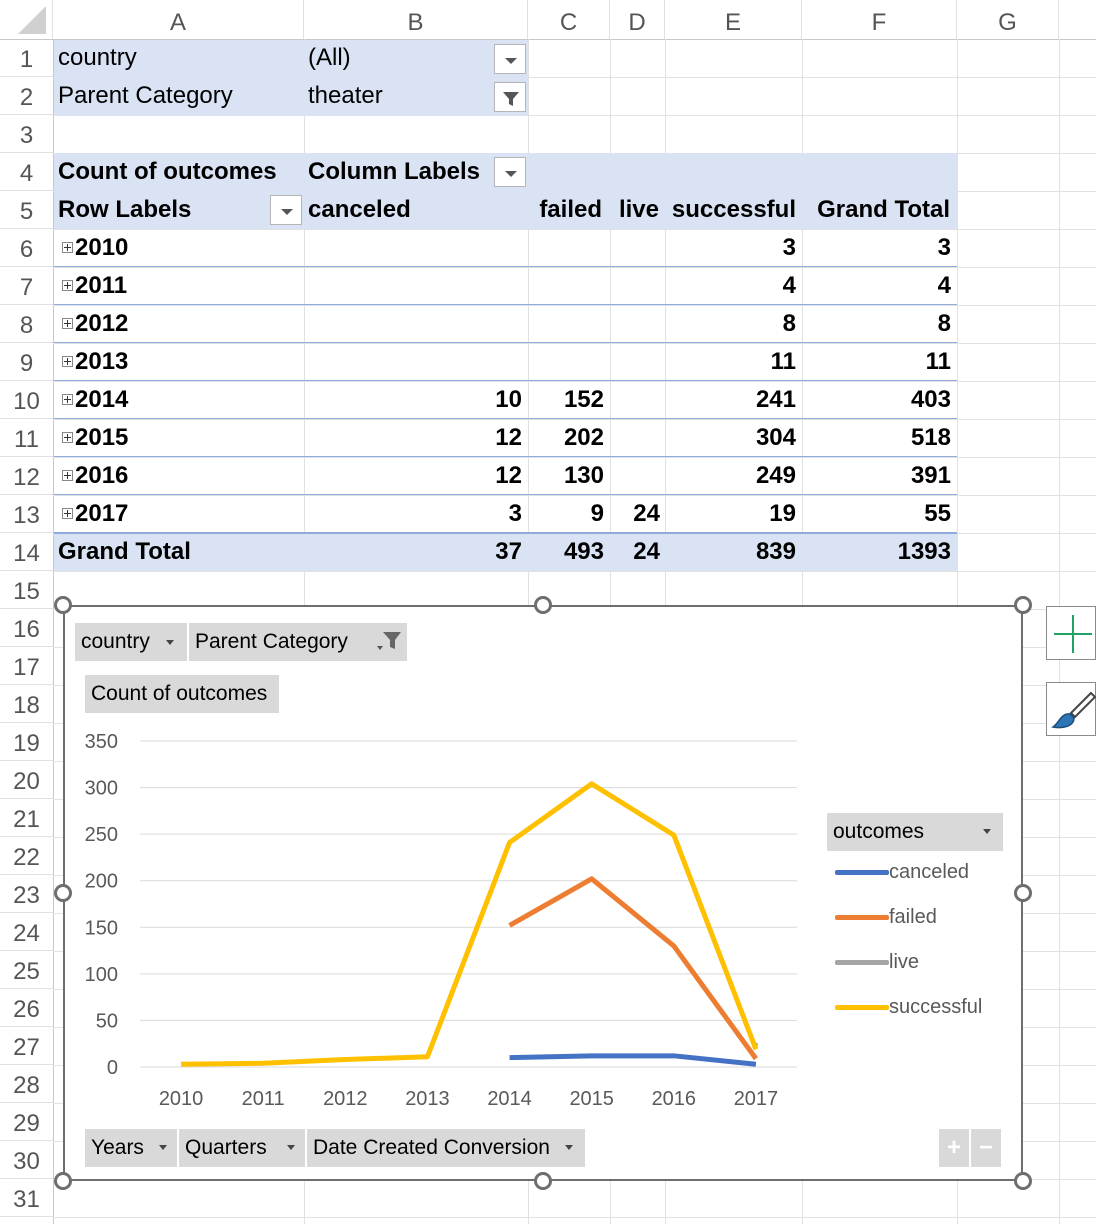 The height and width of the screenshot is (1224, 1096). I want to click on column-header-a: A, so click(178, 19).